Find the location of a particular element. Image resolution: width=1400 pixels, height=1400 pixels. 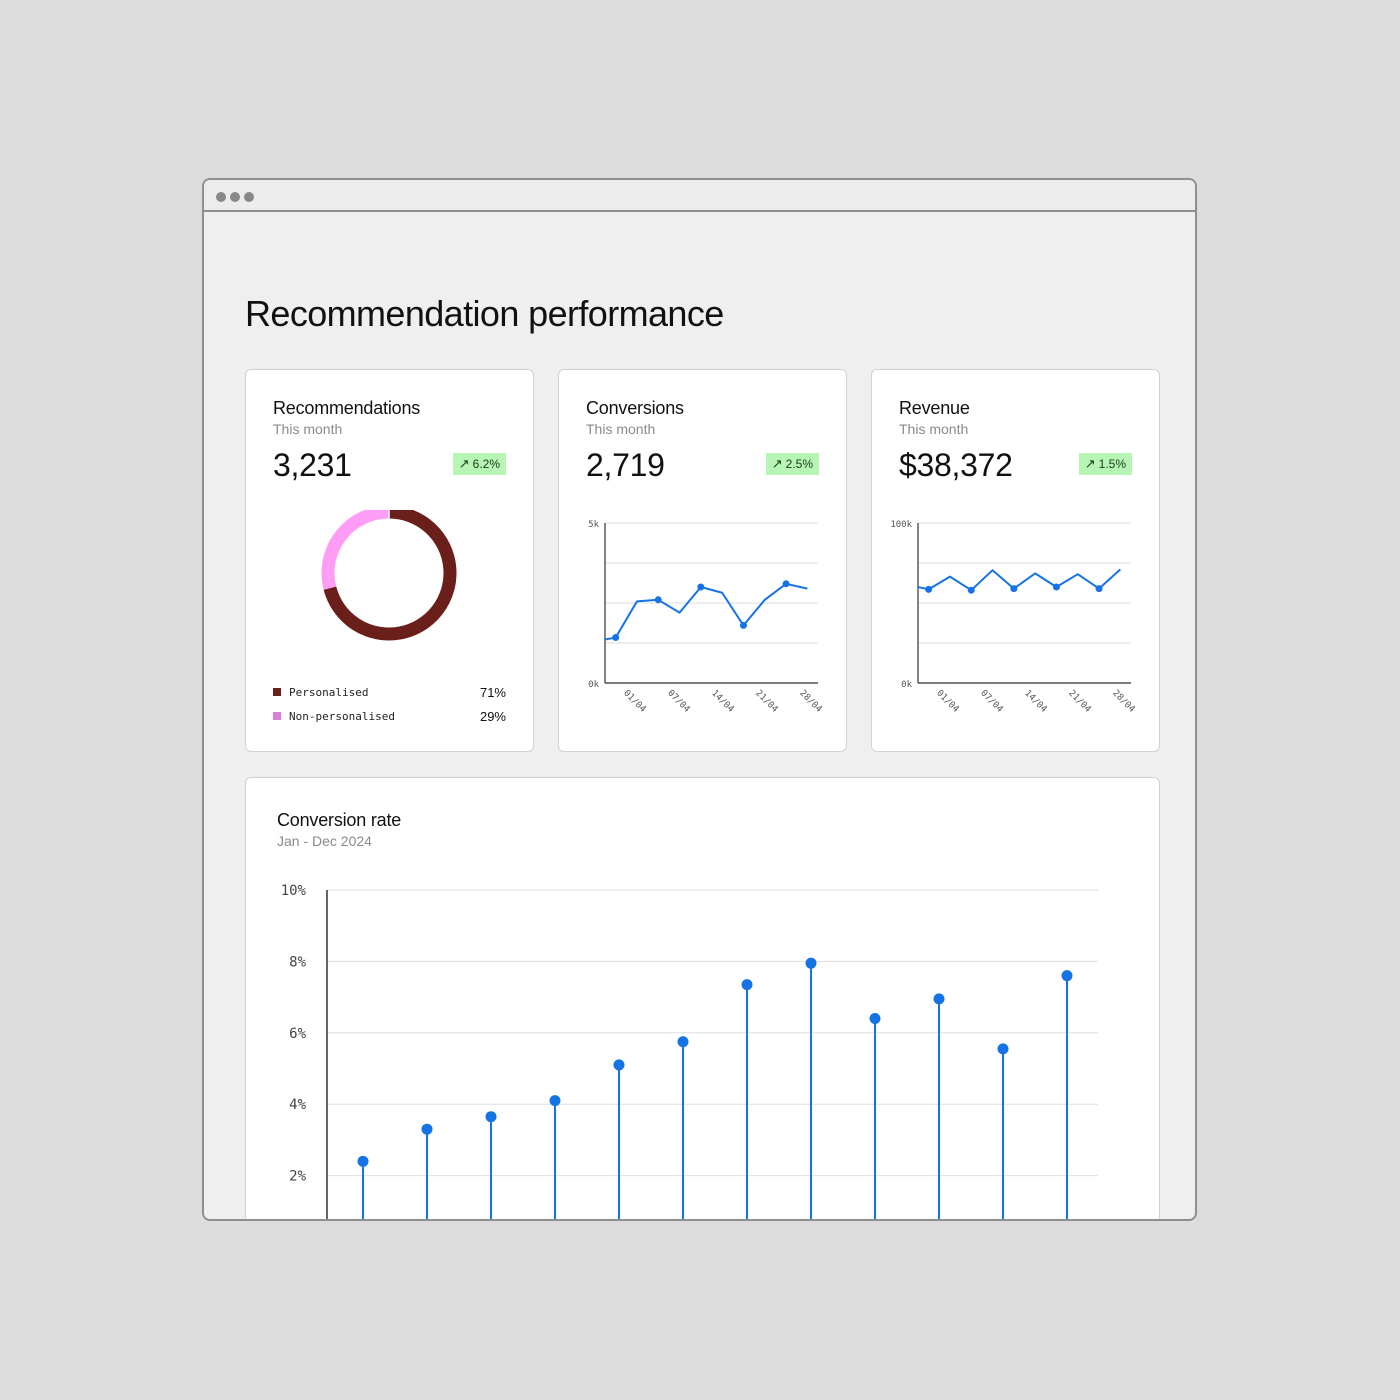

donut-slice-personalised is located at coordinates (390, 575).